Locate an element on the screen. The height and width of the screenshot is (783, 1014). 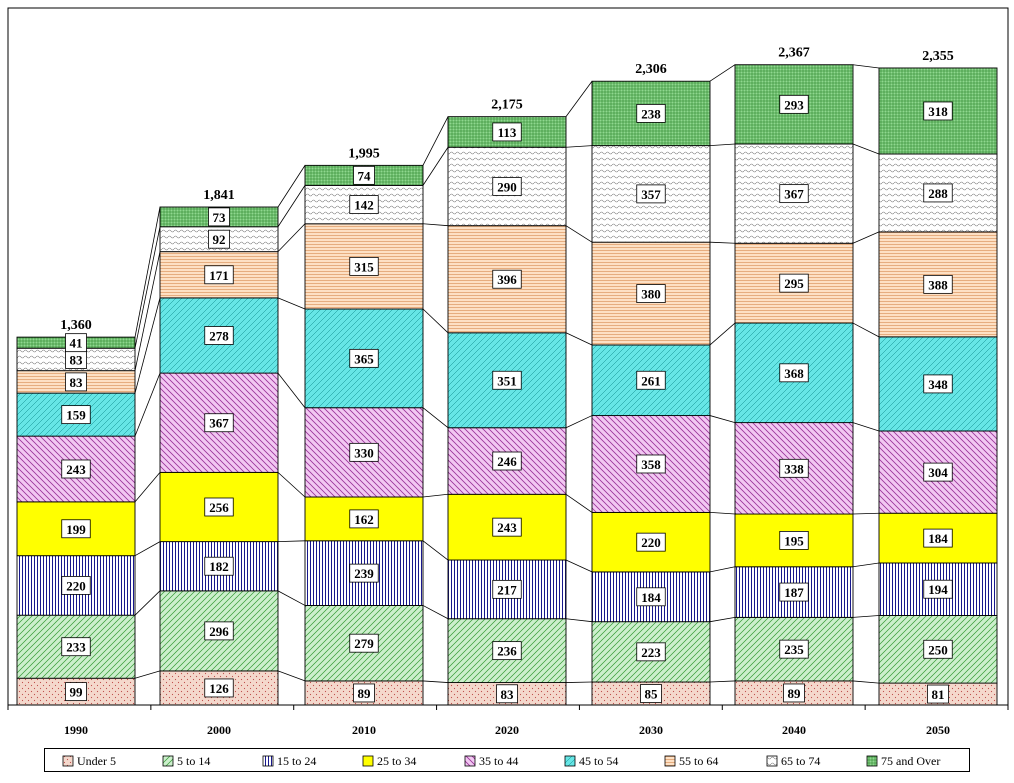
data-label: 357 is located at coordinates (651, 194).